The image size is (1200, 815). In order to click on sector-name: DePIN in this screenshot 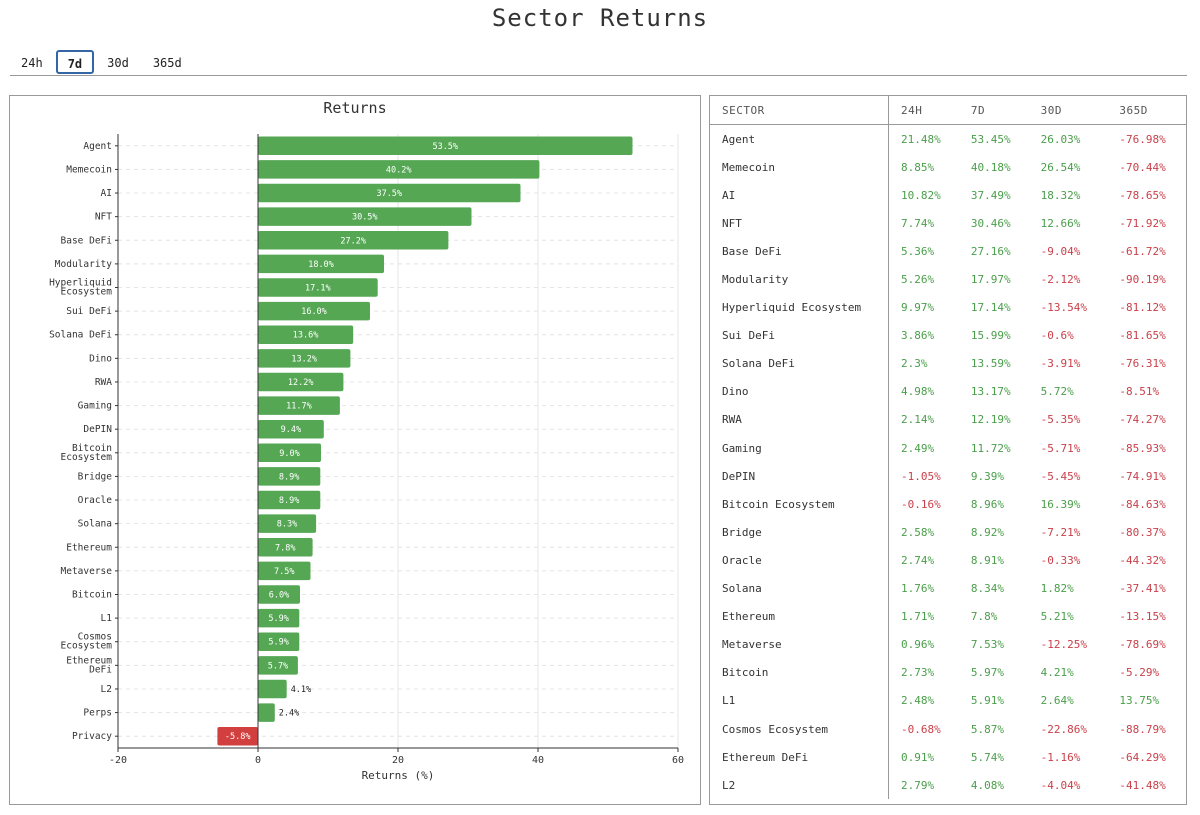, I will do `click(799, 476)`.